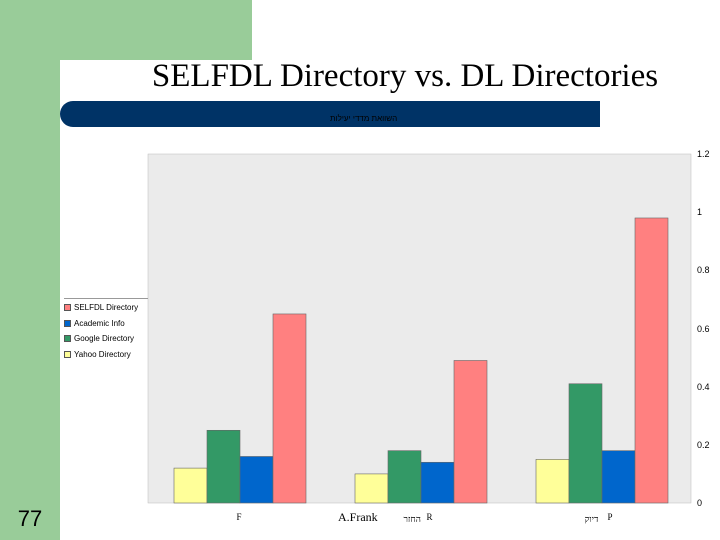 The width and height of the screenshot is (720, 540). Describe the element at coordinates (358, 517) in the screenshot. I see `footer-author: A.Frank` at that location.